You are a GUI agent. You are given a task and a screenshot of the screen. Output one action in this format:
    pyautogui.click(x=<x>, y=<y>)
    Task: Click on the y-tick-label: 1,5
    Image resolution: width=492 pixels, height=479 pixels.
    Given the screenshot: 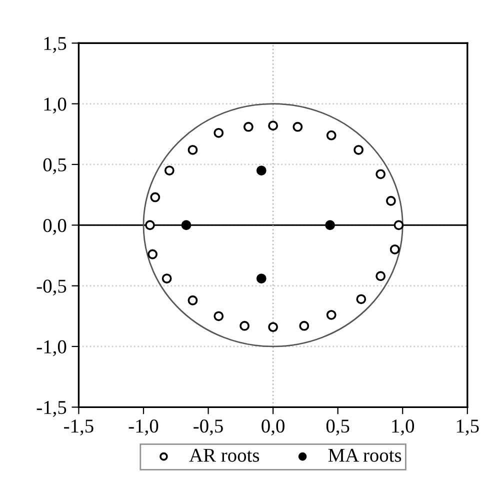 What is the action you would take?
    pyautogui.click(x=55, y=45)
    